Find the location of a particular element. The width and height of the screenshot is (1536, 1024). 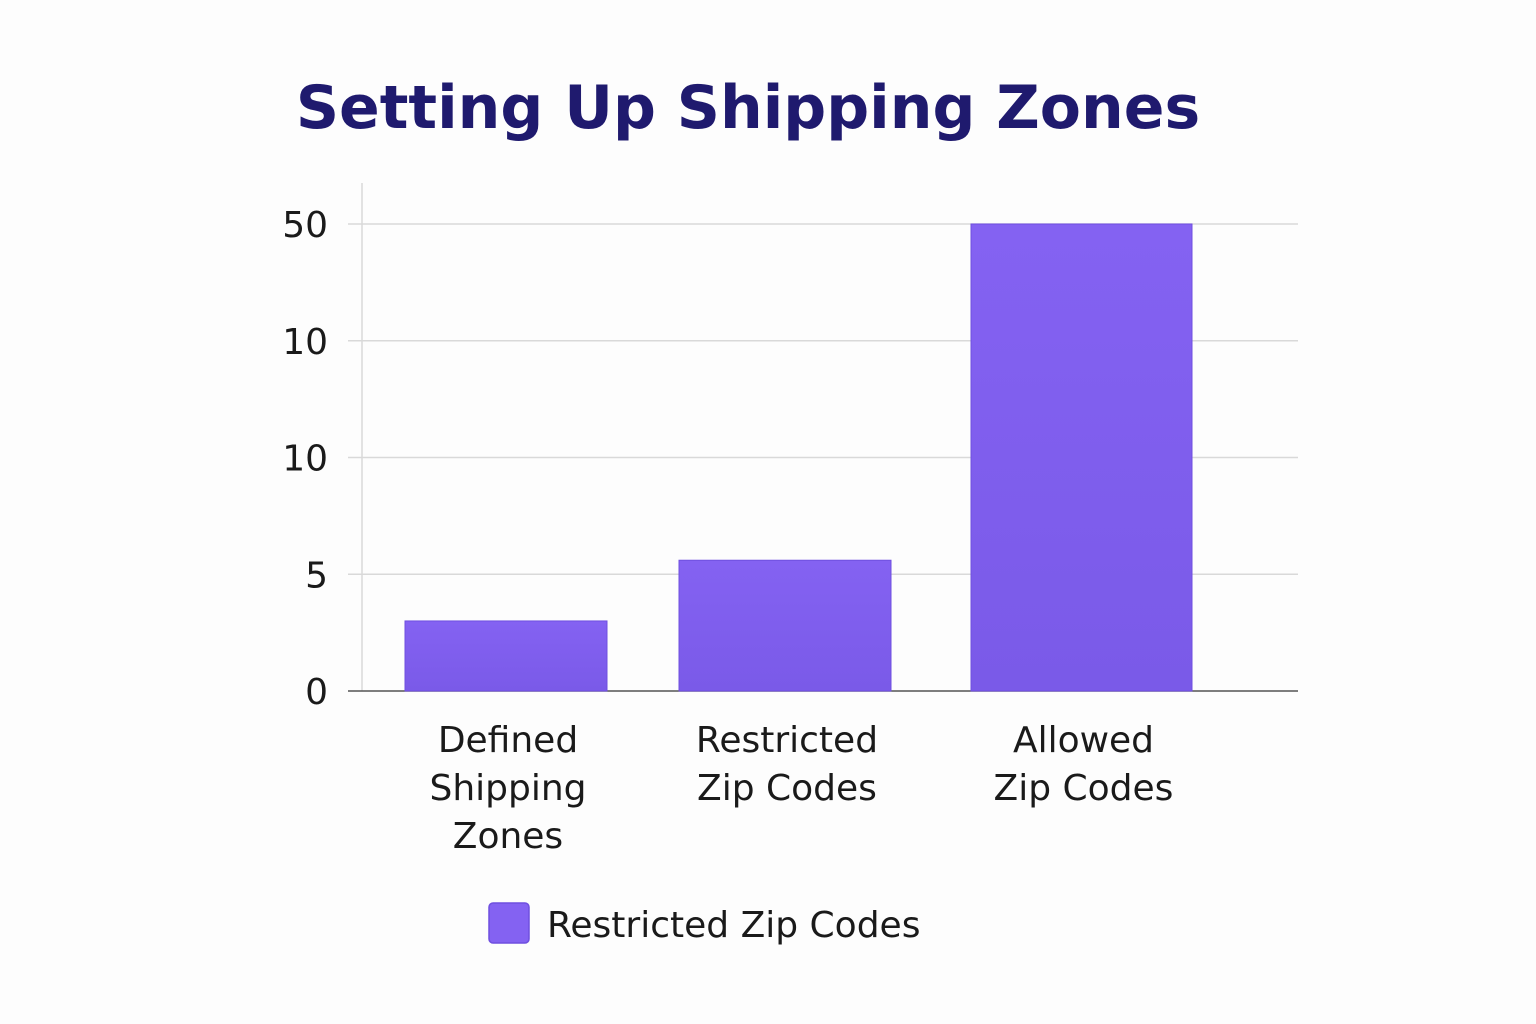

y-tick-labels: 0 5 10 10 50 is located at coordinates (305, 459).